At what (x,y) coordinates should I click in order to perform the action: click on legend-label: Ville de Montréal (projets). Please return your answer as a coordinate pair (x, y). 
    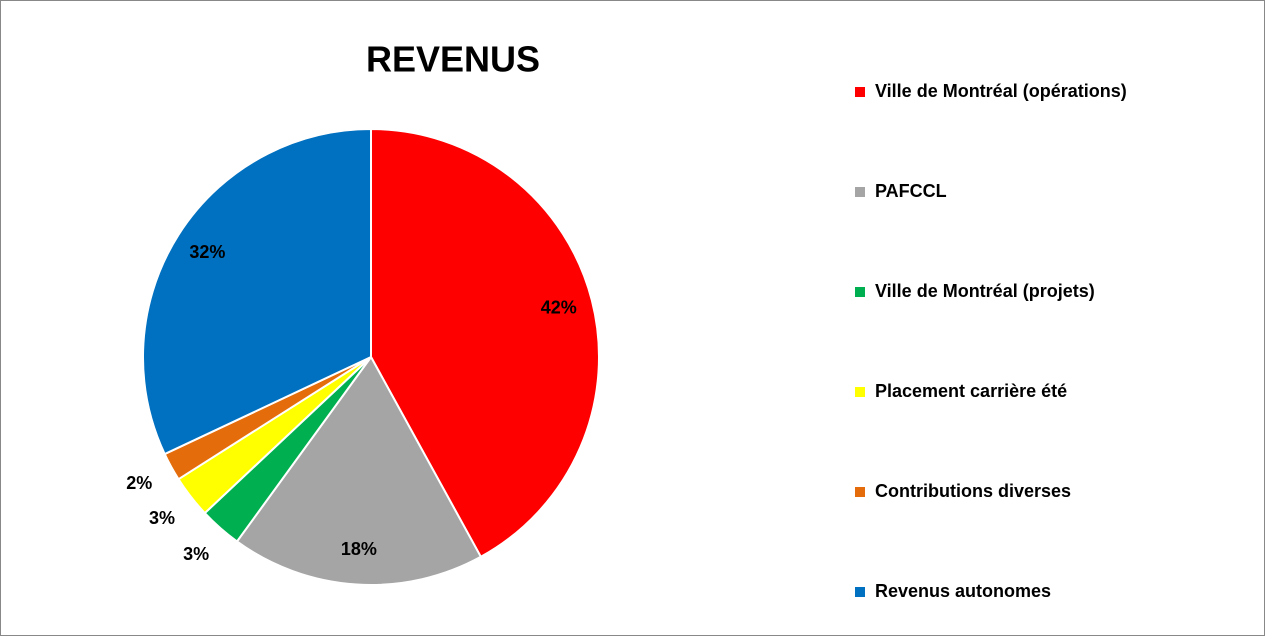
    Looking at the image, I should click on (985, 291).